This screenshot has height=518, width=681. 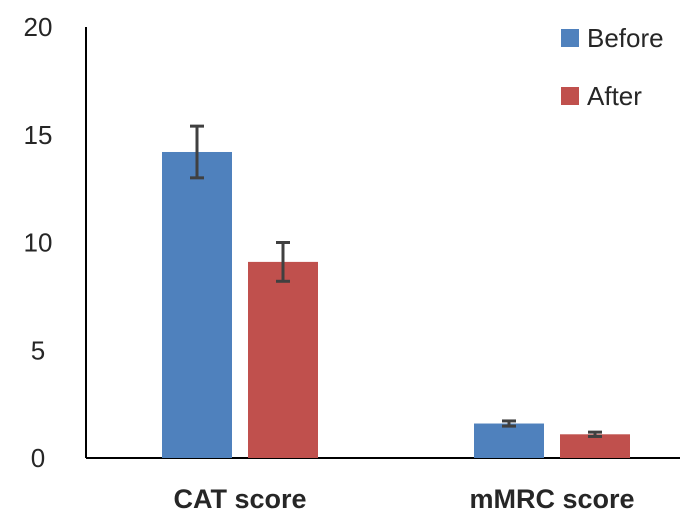 I want to click on y-tick-label: 10, so click(x=38, y=243).